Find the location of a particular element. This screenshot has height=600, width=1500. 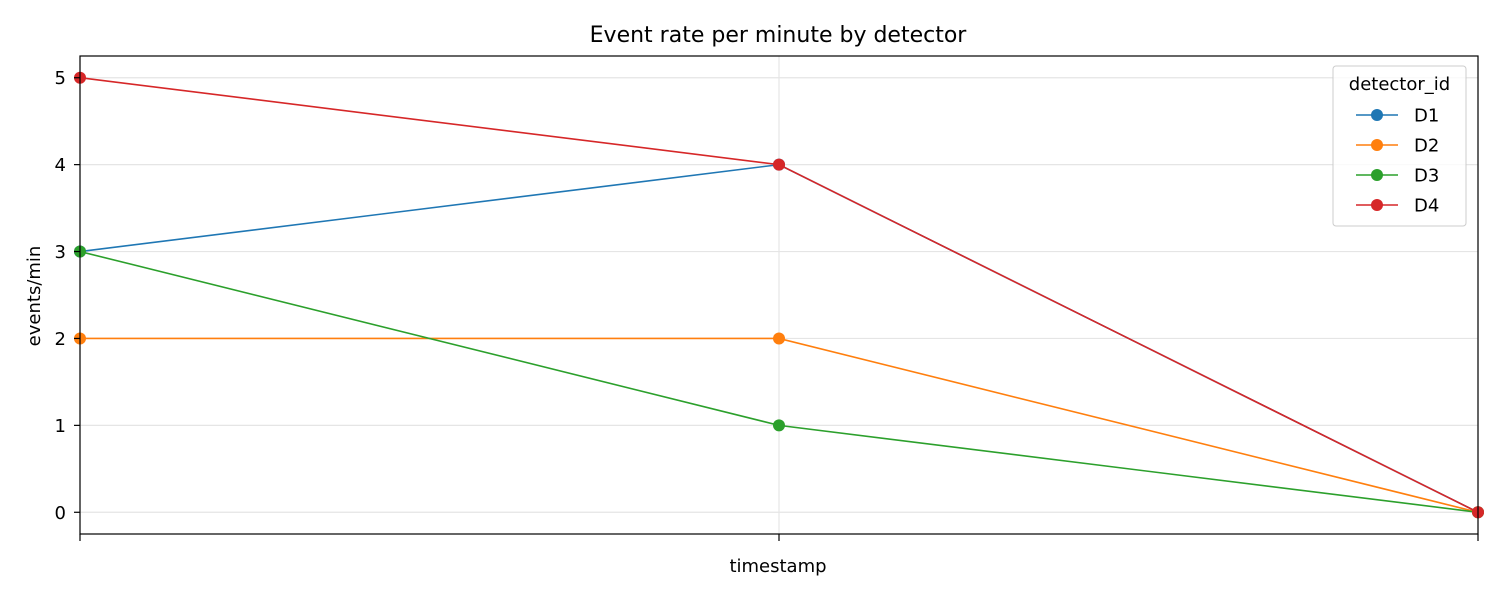

y-tick-label: 0 is located at coordinates (60, 513).